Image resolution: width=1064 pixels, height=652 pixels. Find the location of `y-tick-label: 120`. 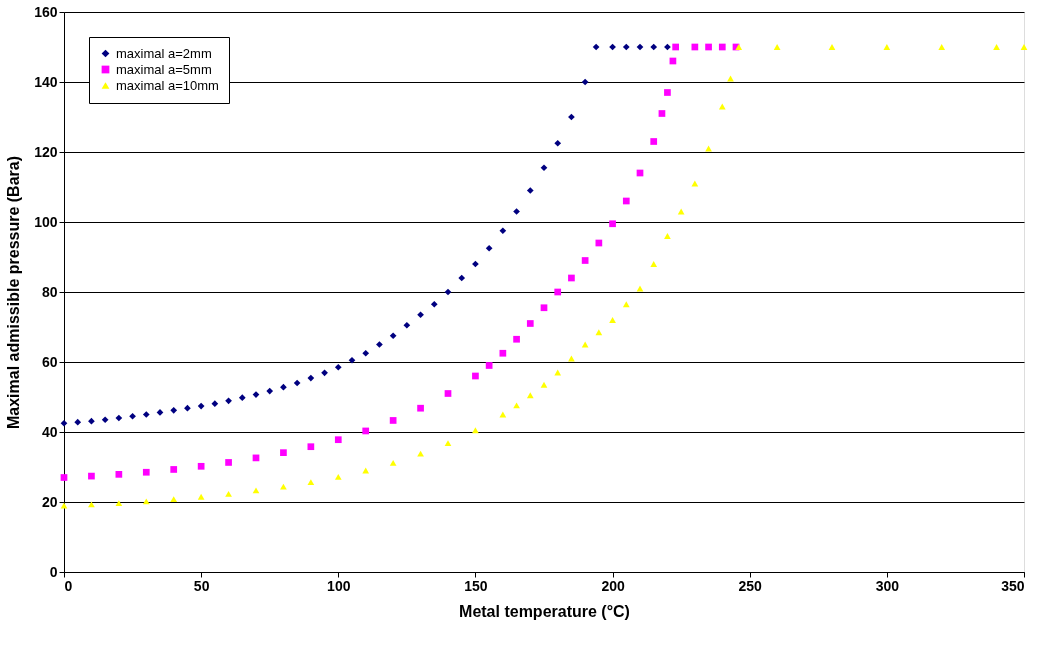

y-tick-label: 120 is located at coordinates (46, 151).